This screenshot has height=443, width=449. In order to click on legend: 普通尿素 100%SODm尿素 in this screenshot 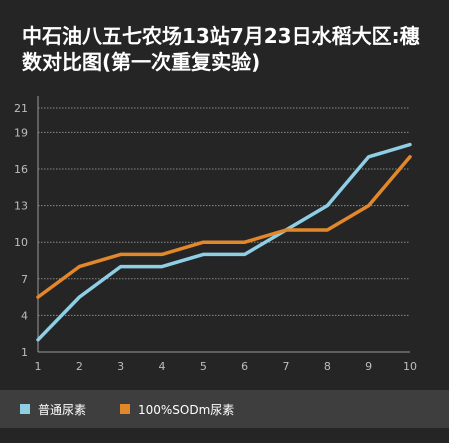, I will do `click(224, 409)`.